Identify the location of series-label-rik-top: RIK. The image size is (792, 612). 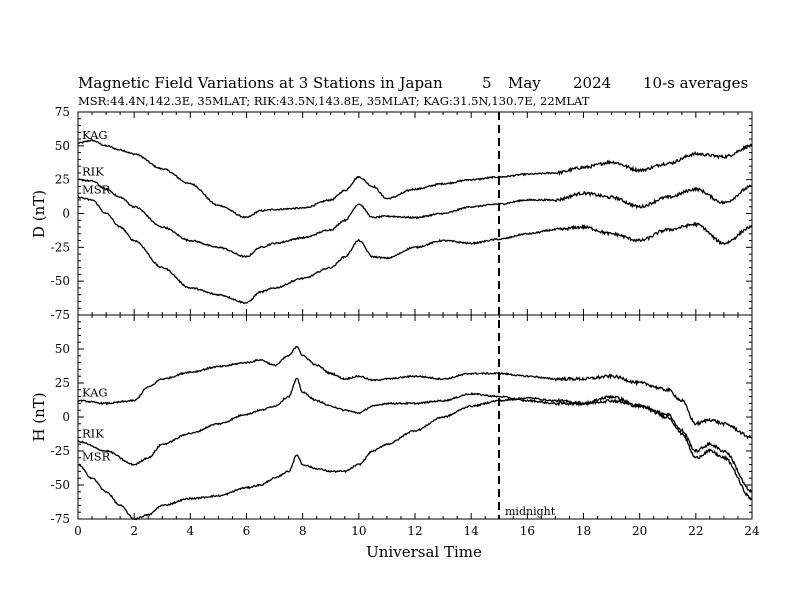
(93, 172).